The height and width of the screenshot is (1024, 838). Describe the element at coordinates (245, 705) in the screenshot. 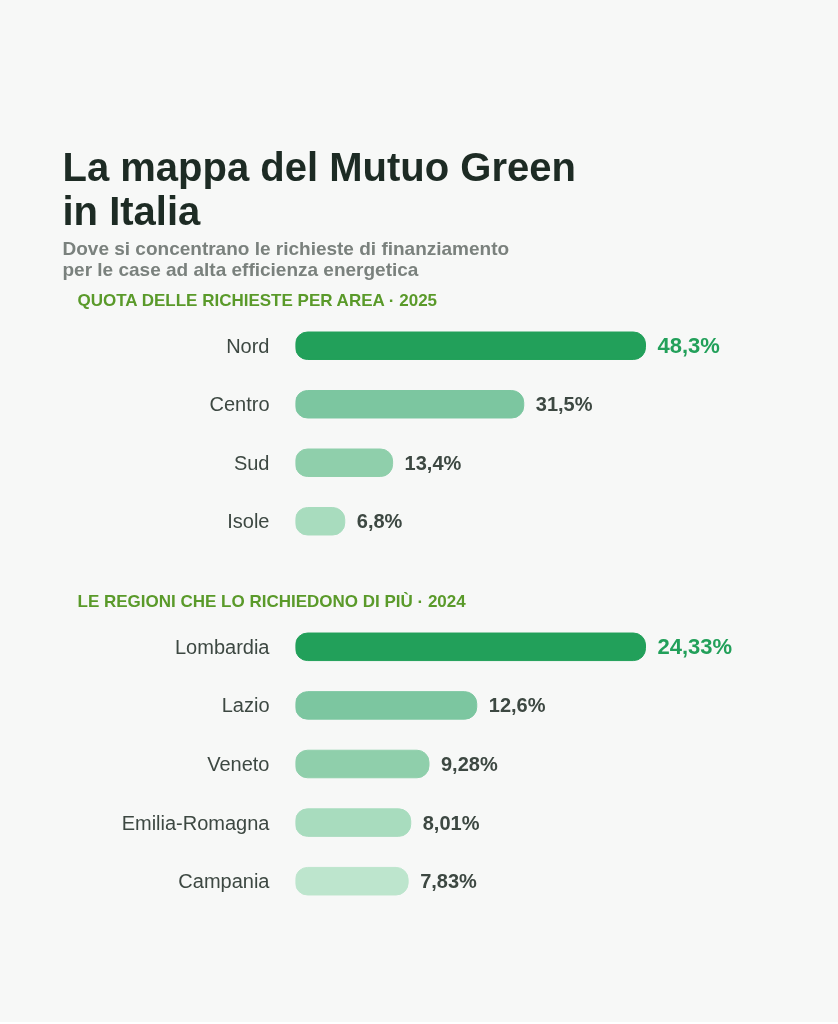

I see `y-tick-label: Lazio` at that location.